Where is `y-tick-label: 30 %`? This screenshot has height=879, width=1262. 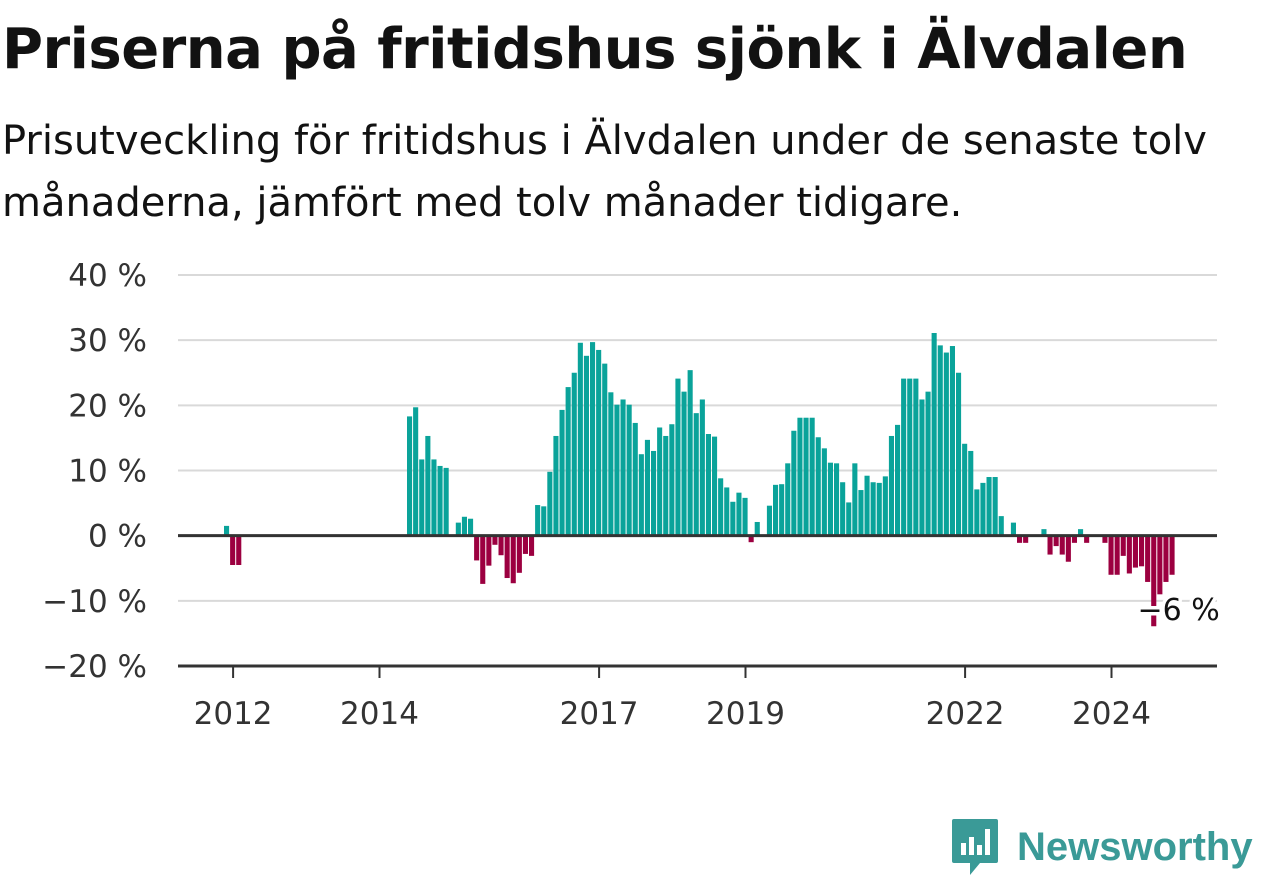 y-tick-label: 30 % is located at coordinates (107, 341).